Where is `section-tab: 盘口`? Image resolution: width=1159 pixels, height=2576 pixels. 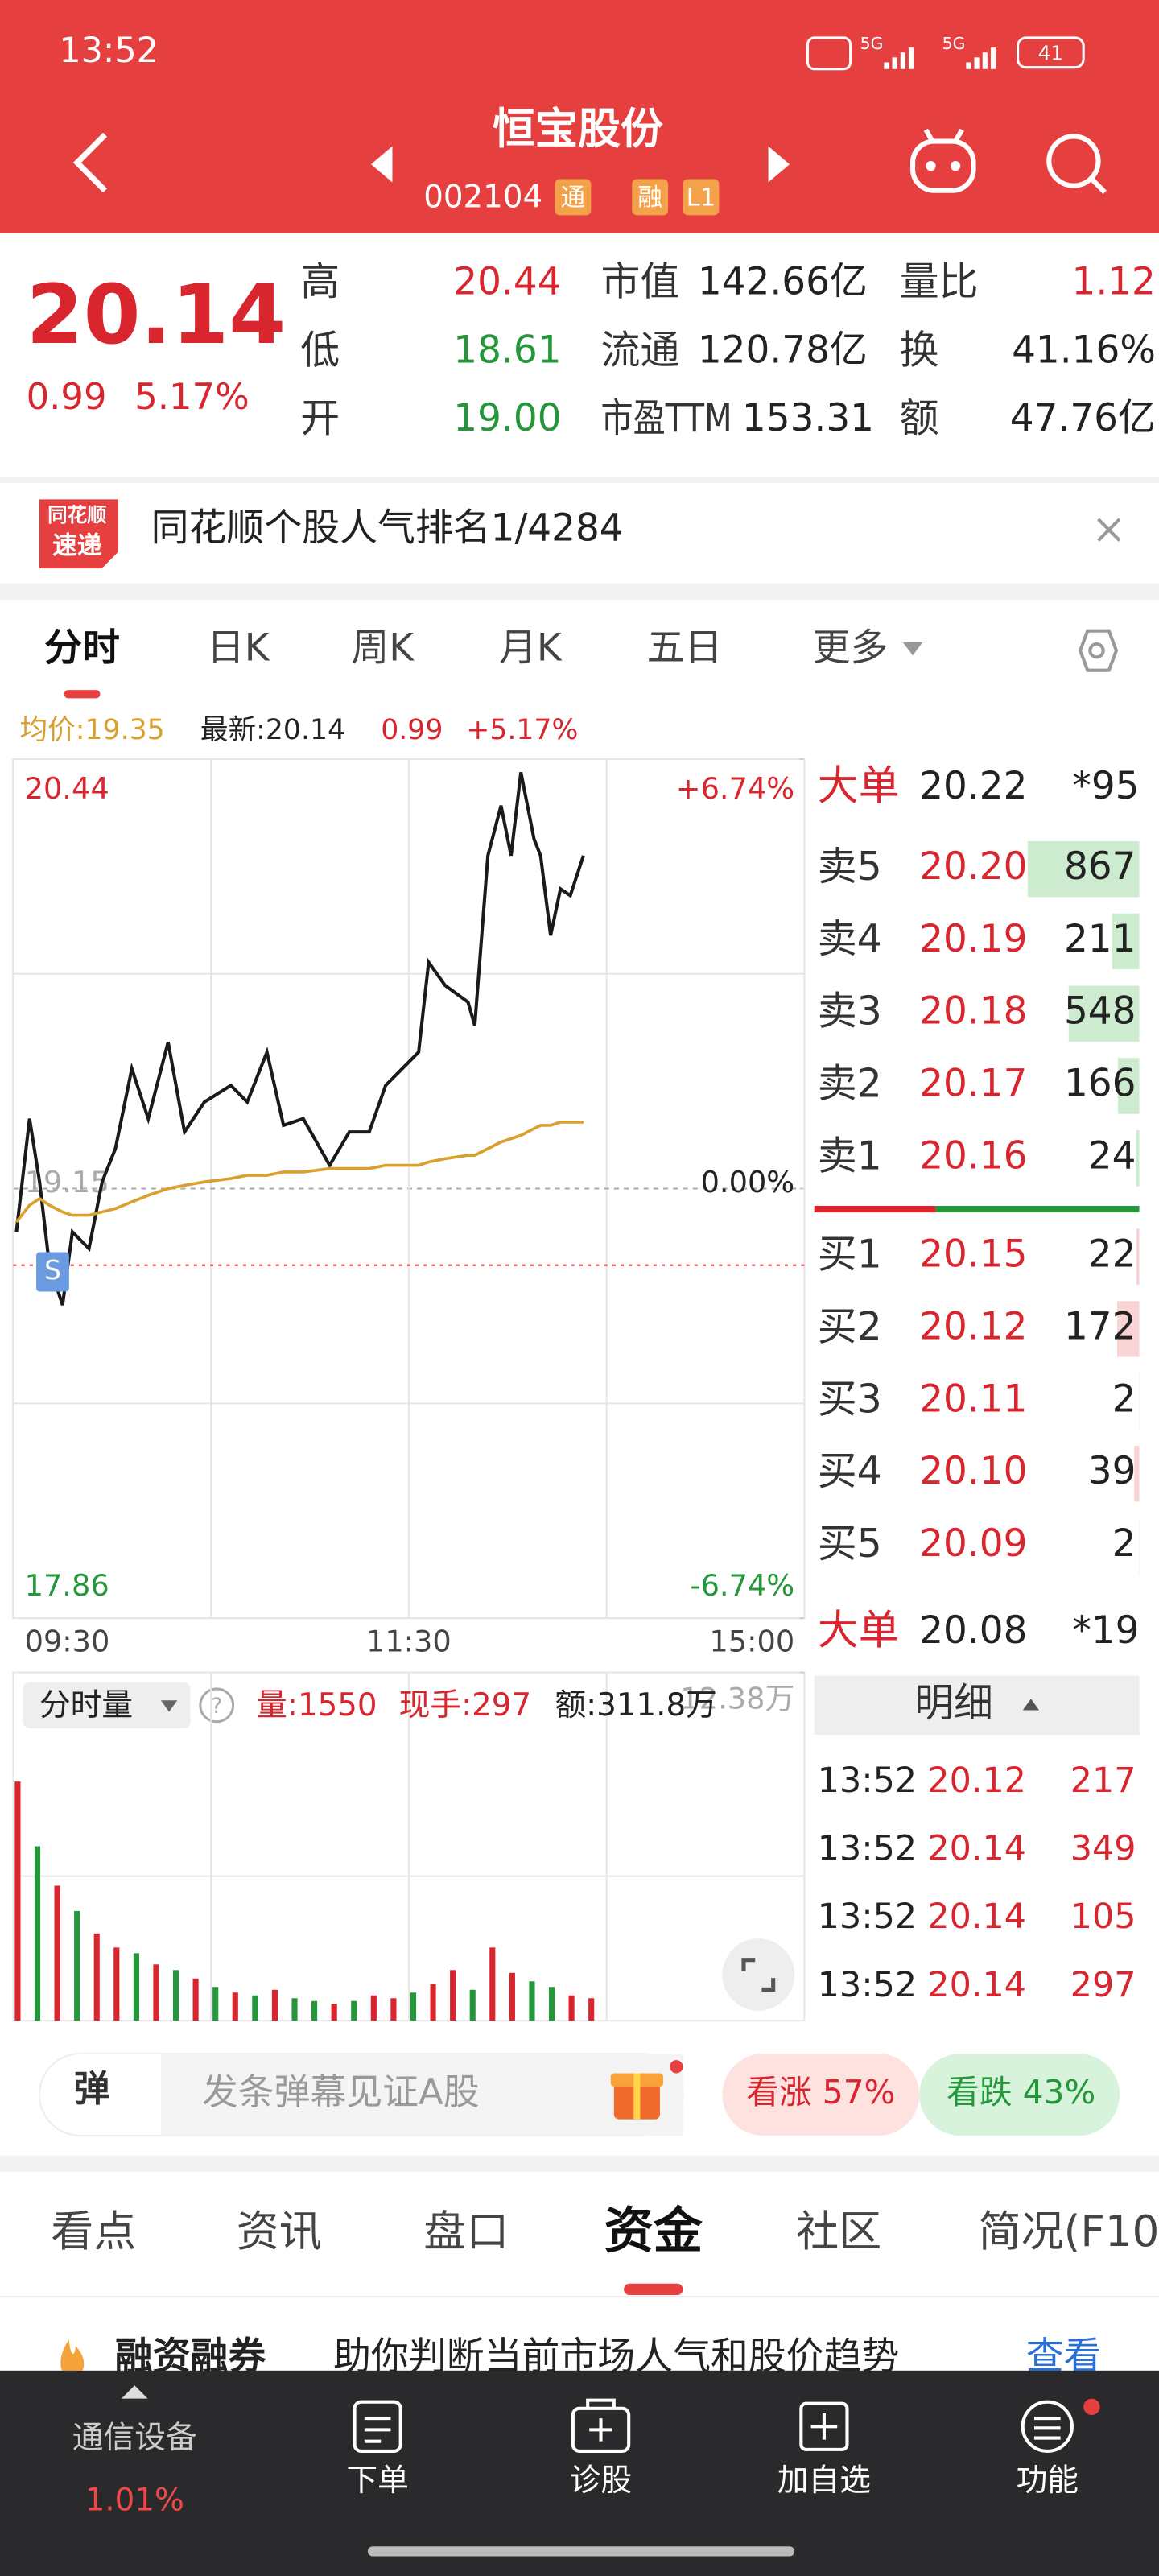 section-tab: 盘口 is located at coordinates (466, 2231).